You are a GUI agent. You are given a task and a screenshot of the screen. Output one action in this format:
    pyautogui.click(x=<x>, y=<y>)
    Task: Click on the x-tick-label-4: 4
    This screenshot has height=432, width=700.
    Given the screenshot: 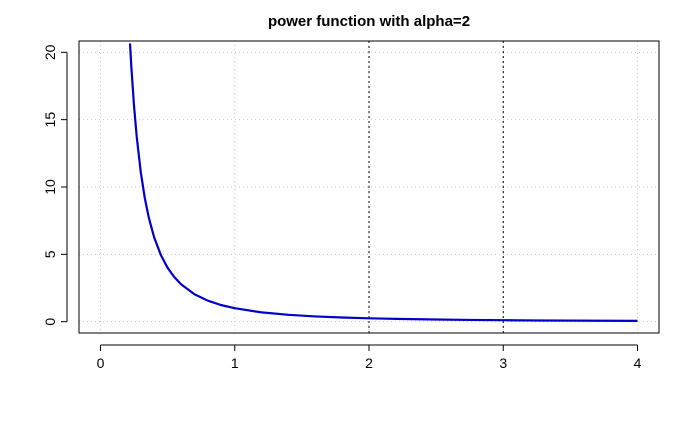 What is the action you would take?
    pyautogui.click(x=638, y=363)
    